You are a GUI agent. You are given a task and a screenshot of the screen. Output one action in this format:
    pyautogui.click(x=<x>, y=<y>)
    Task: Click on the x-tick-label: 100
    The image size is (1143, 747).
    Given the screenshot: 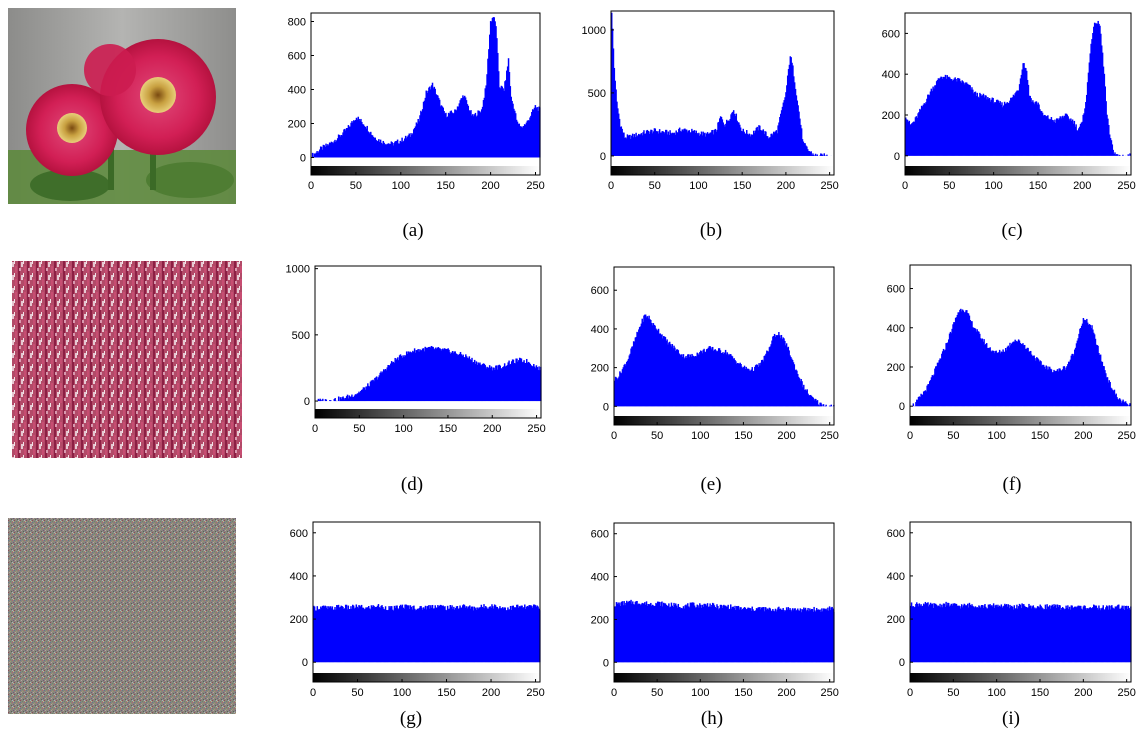 What is the action you would take?
    pyautogui.click(x=402, y=693)
    